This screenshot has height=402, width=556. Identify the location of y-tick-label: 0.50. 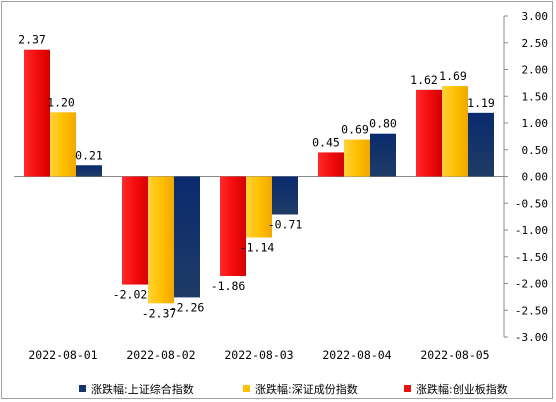
(535, 150).